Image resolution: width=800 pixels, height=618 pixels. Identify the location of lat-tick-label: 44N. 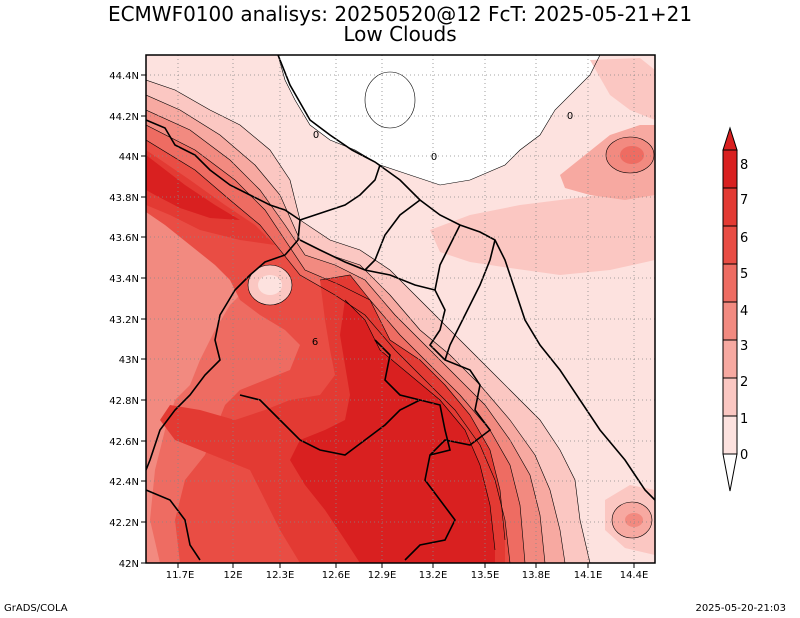
(129, 157).